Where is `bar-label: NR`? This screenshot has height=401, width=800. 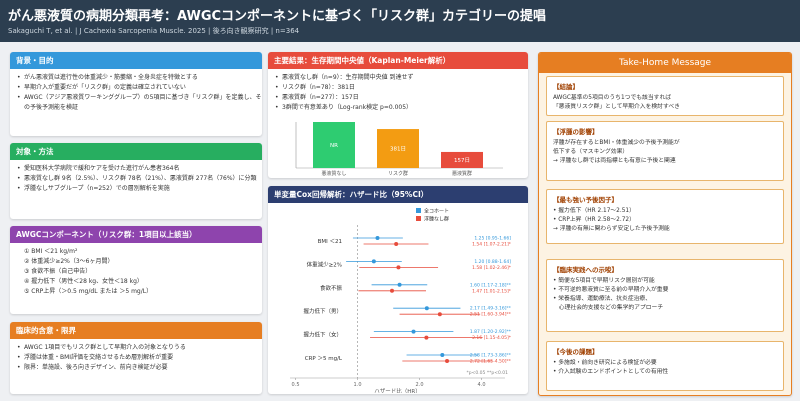
bar-label: NR is located at coordinates (334, 146).